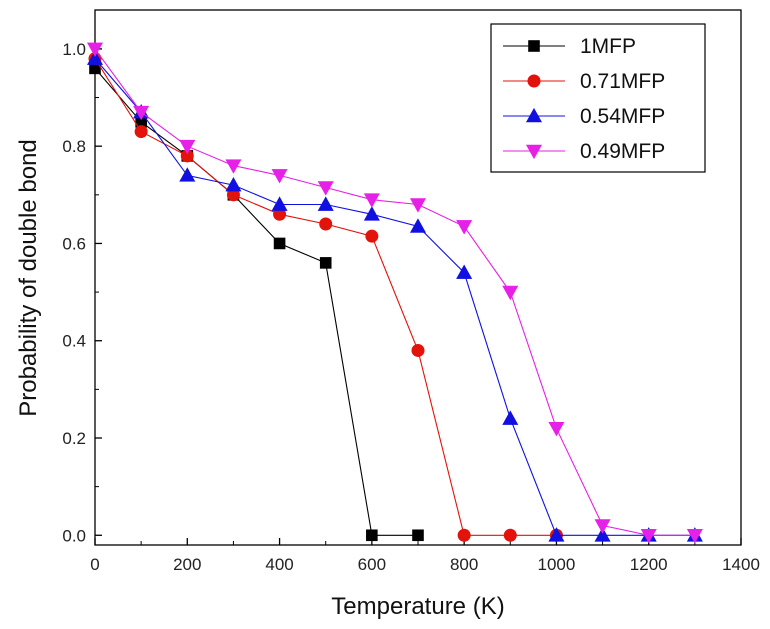 This screenshot has width=770, height=629. I want to click on x-tick-label: 1200, so click(649, 564).